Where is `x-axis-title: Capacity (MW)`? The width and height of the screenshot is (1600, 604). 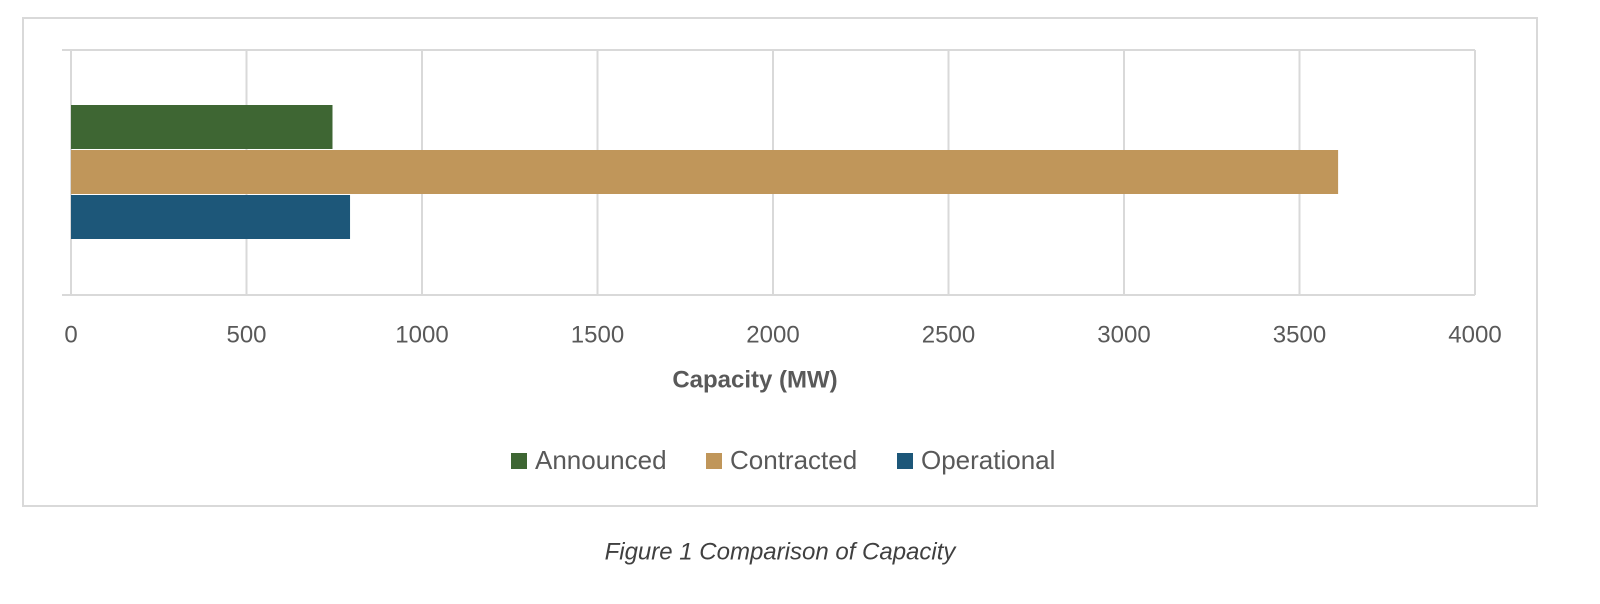
x-axis-title: Capacity (MW) is located at coordinates (754, 379).